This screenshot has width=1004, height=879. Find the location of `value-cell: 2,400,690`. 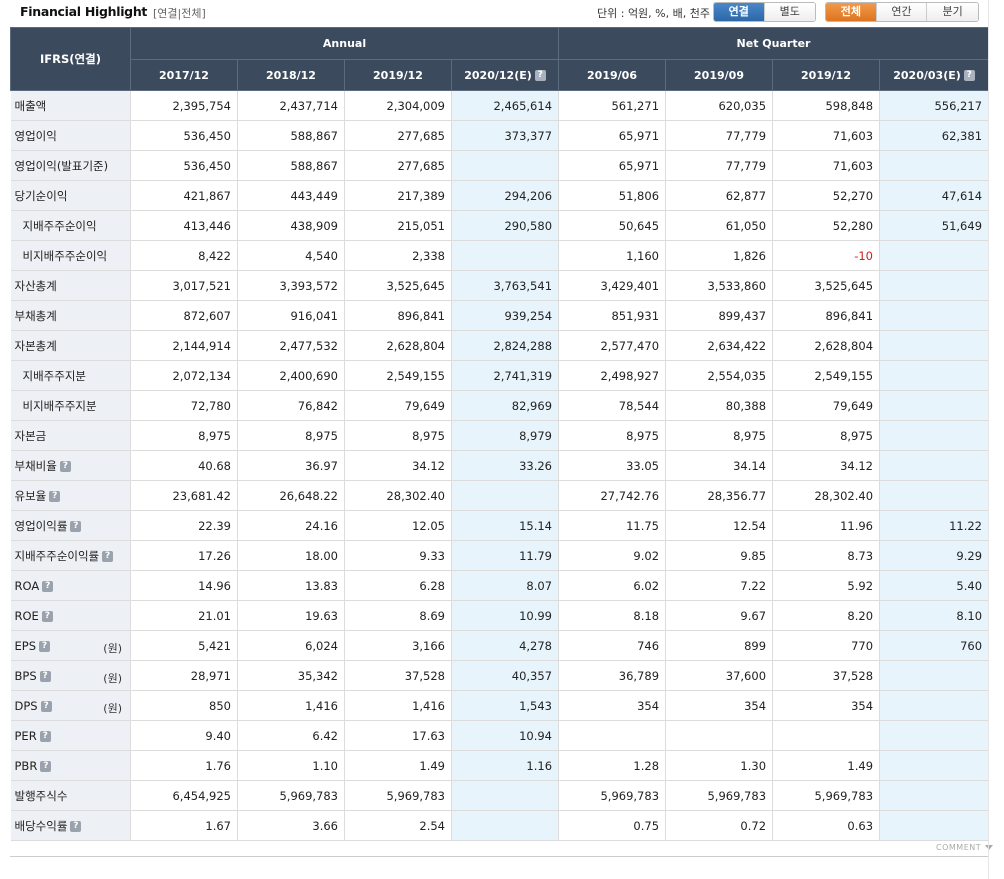

value-cell: 2,400,690 is located at coordinates (291, 375).